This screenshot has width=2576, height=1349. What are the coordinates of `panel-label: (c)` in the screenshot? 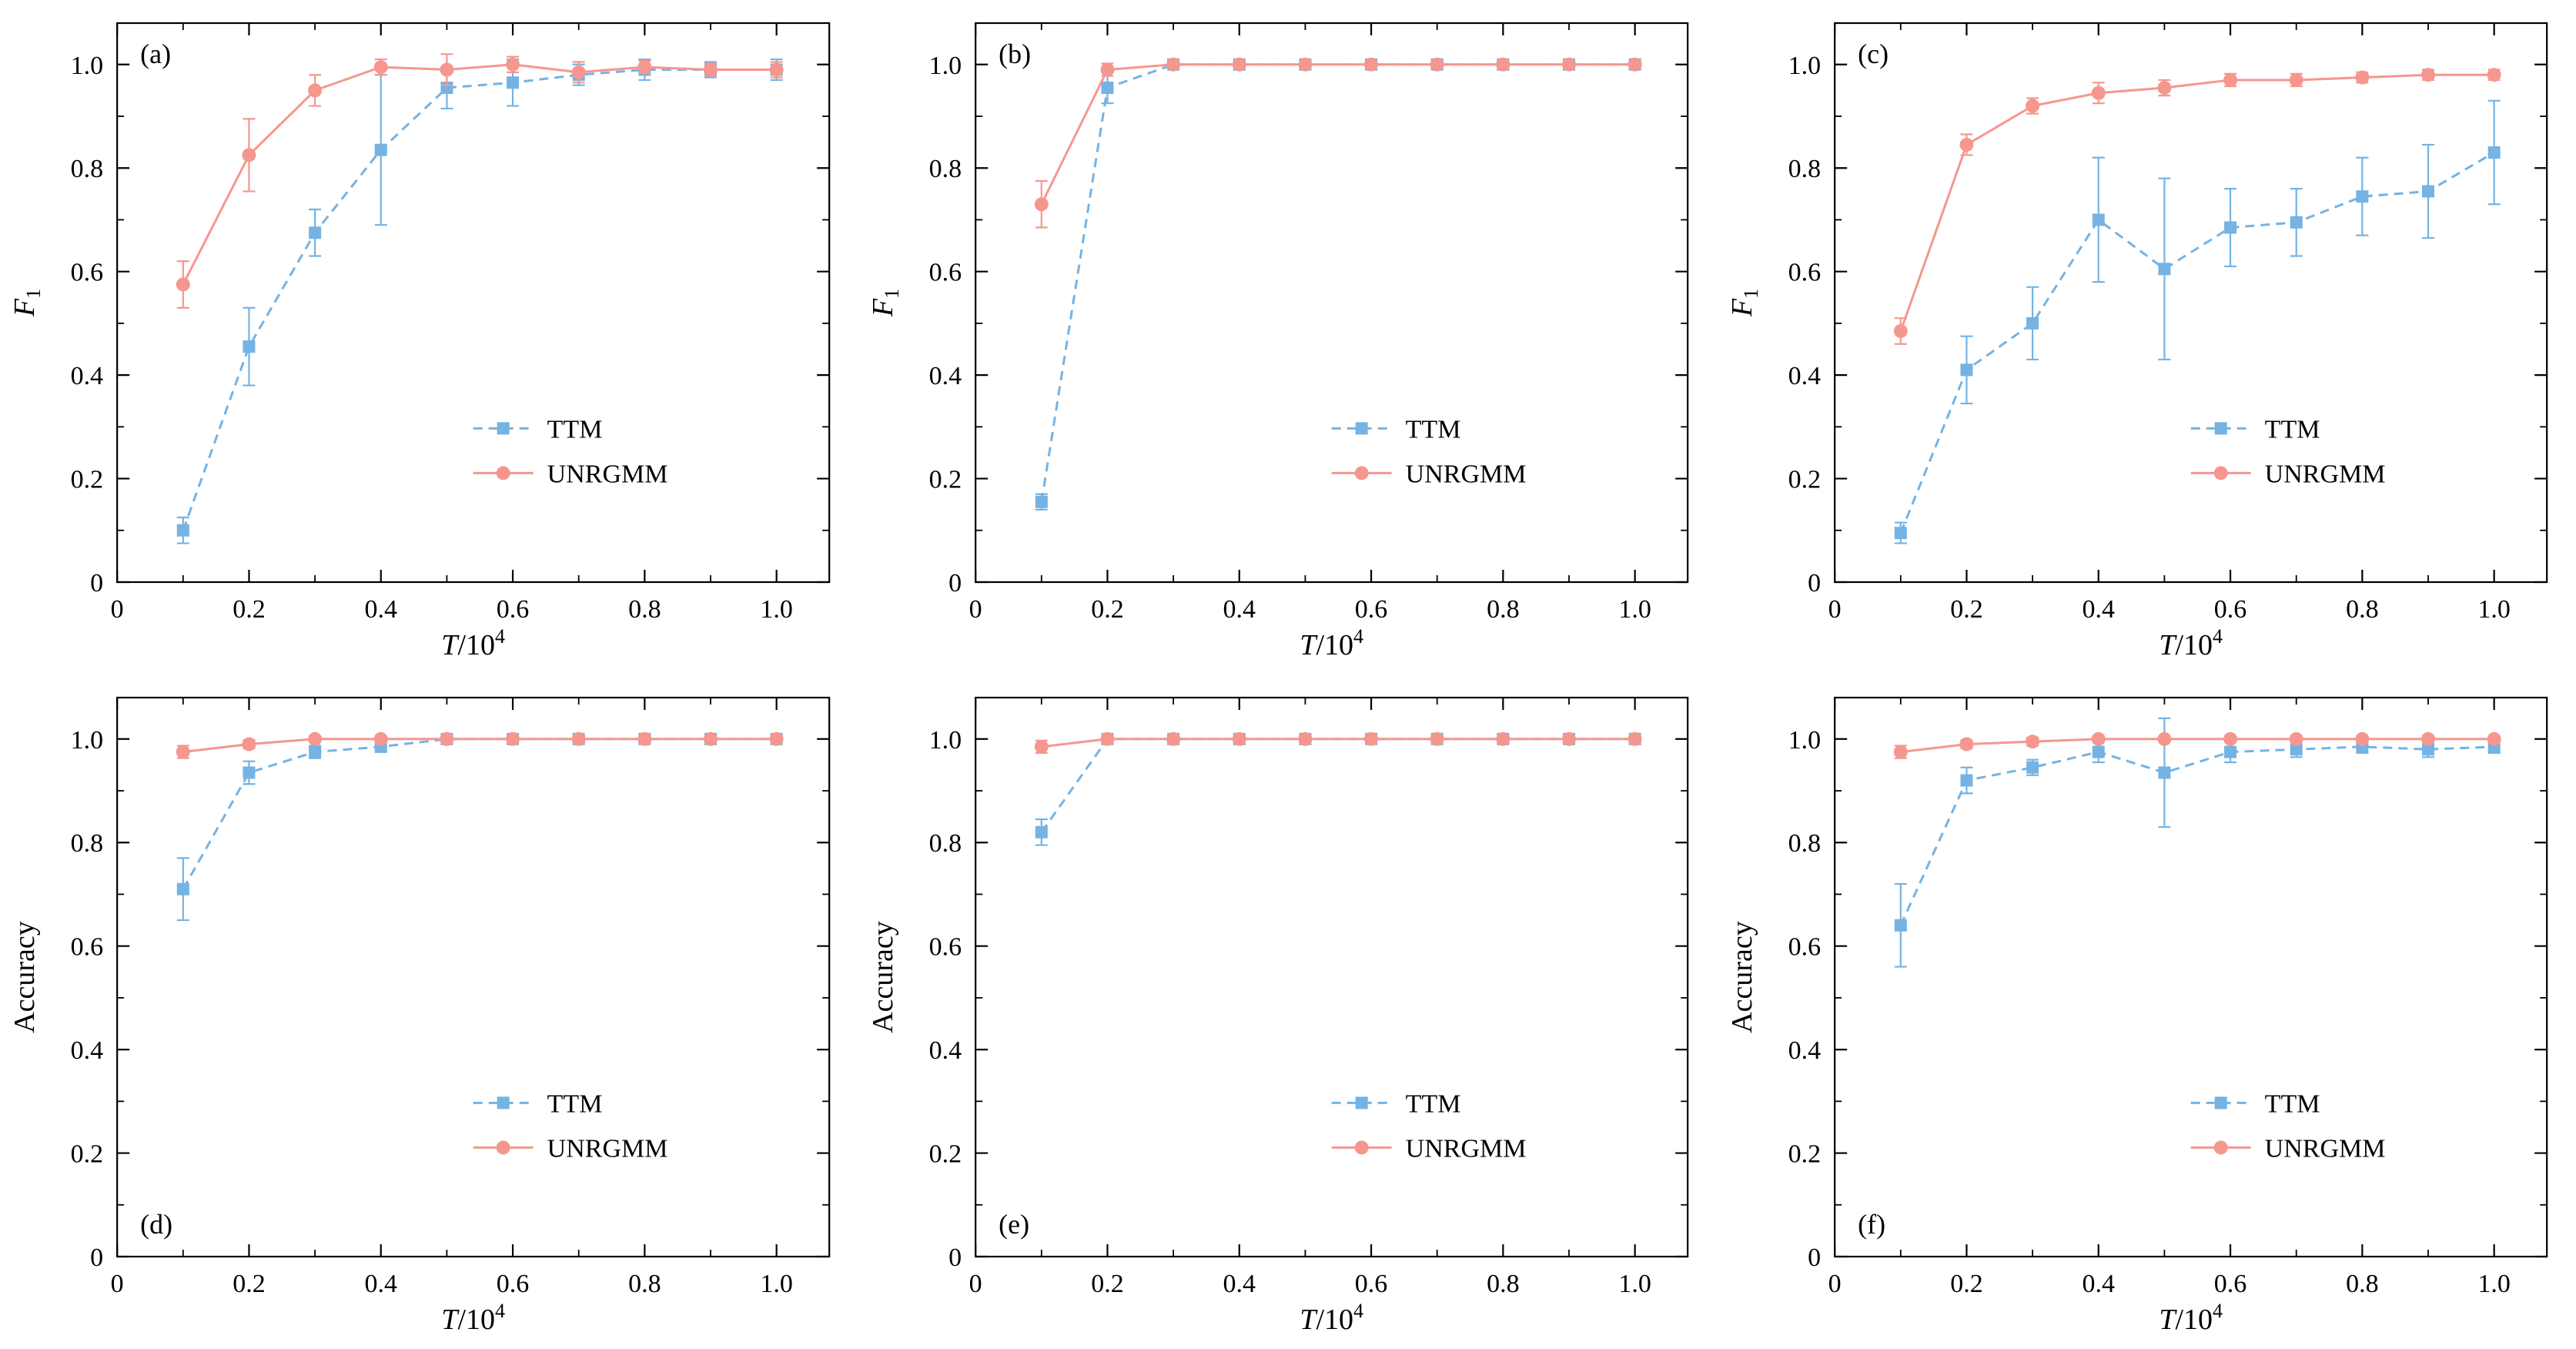 It's located at (1874, 54).